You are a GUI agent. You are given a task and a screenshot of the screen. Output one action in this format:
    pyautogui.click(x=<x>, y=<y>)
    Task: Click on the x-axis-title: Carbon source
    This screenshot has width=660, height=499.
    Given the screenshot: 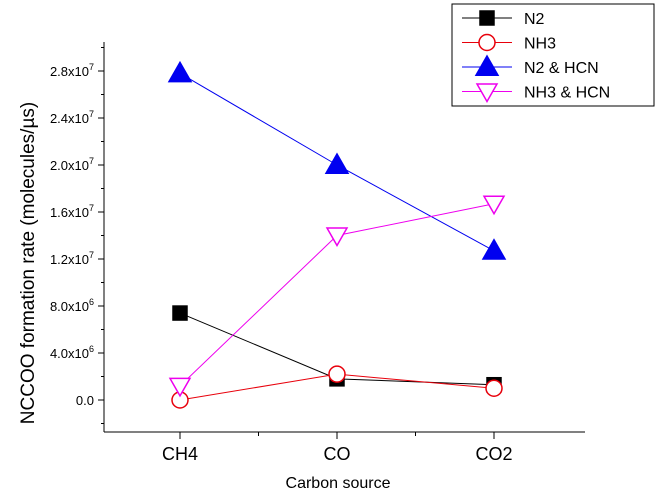 What is the action you would take?
    pyautogui.click(x=338, y=483)
    